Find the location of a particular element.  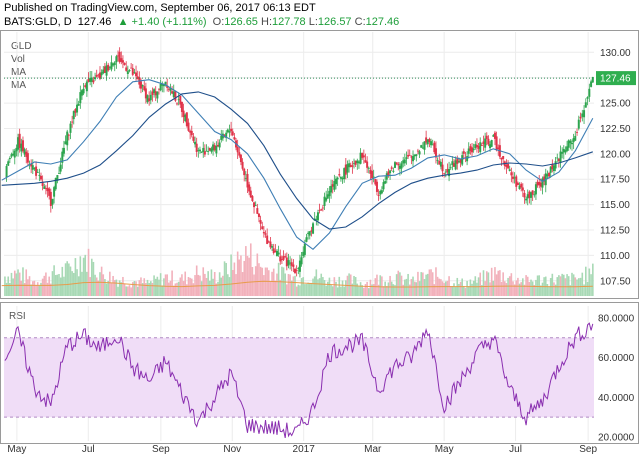

up-arrow-icon: ▲ is located at coordinates (123, 22).